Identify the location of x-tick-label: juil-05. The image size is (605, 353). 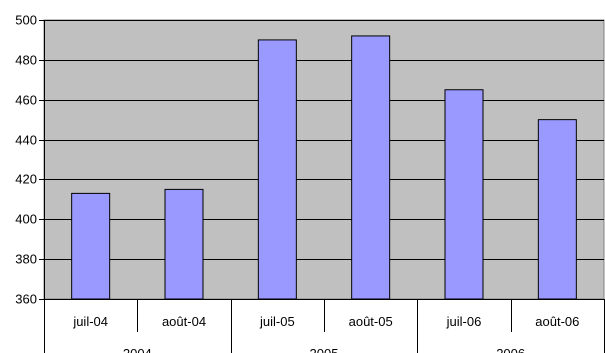
(277, 321).